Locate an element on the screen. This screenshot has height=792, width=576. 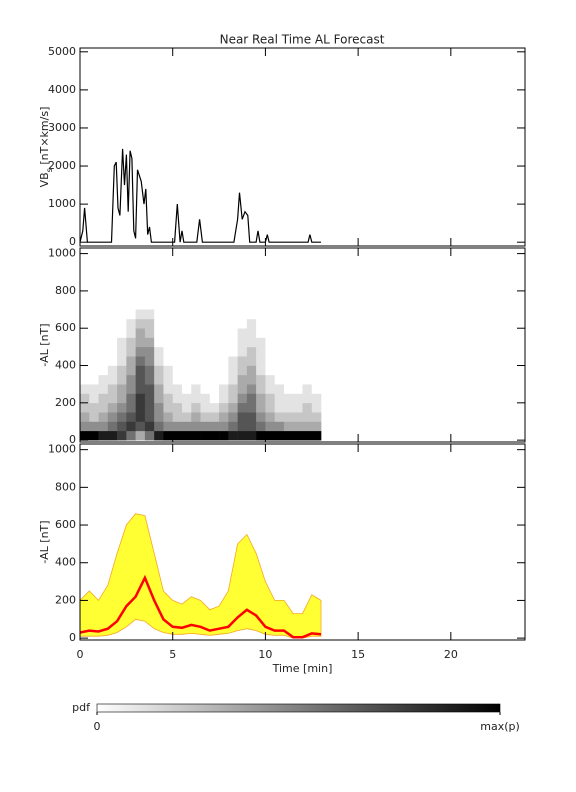
y-tick-label: 1000 is located at coordinates (62, 203).